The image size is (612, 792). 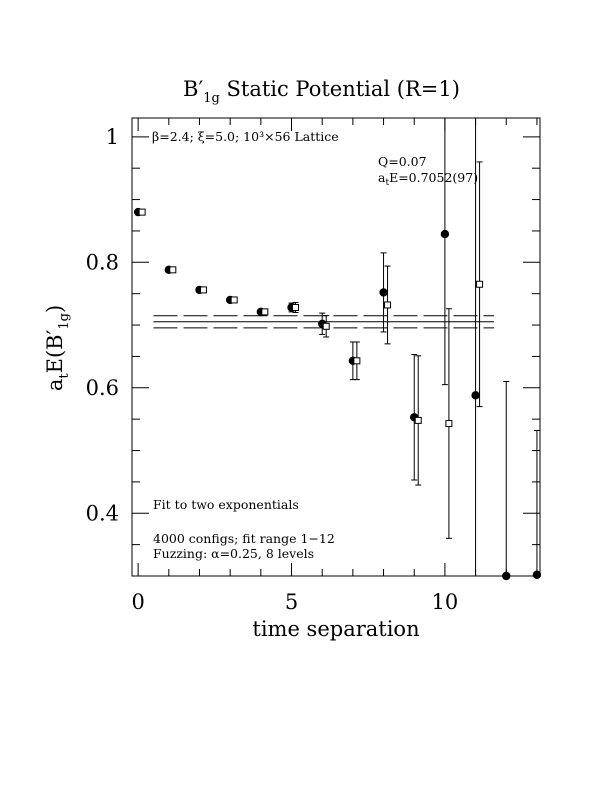 I want to click on y-tick-label: 0.4, so click(x=102, y=513).